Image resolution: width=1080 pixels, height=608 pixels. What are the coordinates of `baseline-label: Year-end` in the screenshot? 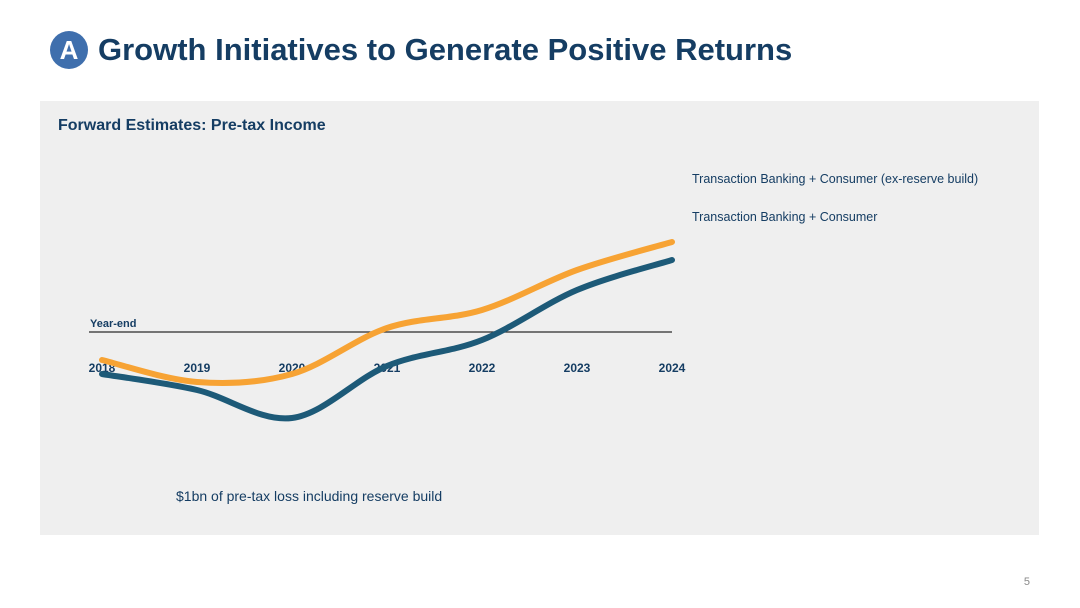 It's located at (113, 324).